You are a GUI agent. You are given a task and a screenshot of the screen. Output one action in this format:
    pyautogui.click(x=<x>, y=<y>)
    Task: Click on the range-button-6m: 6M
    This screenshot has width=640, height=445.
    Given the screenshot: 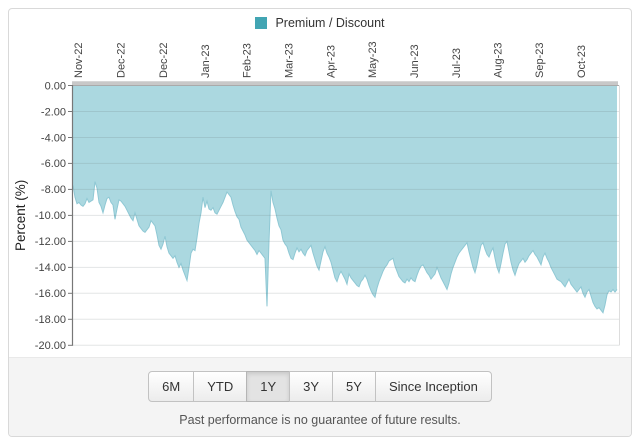 What is the action you would take?
    pyautogui.click(x=171, y=386)
    